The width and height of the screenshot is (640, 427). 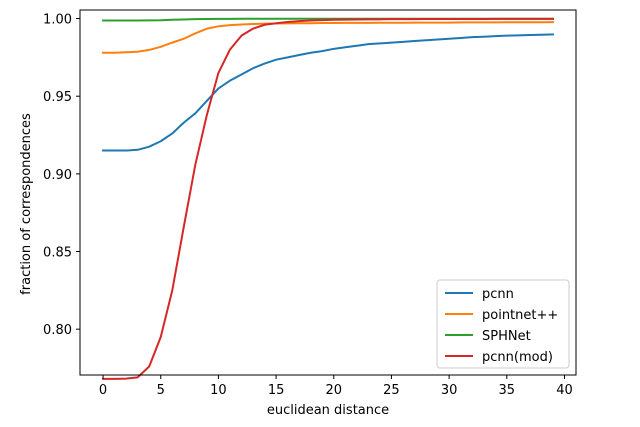 What do you see at coordinates (333, 390) in the screenshot?
I see `x-tick-label: 20` at bounding box center [333, 390].